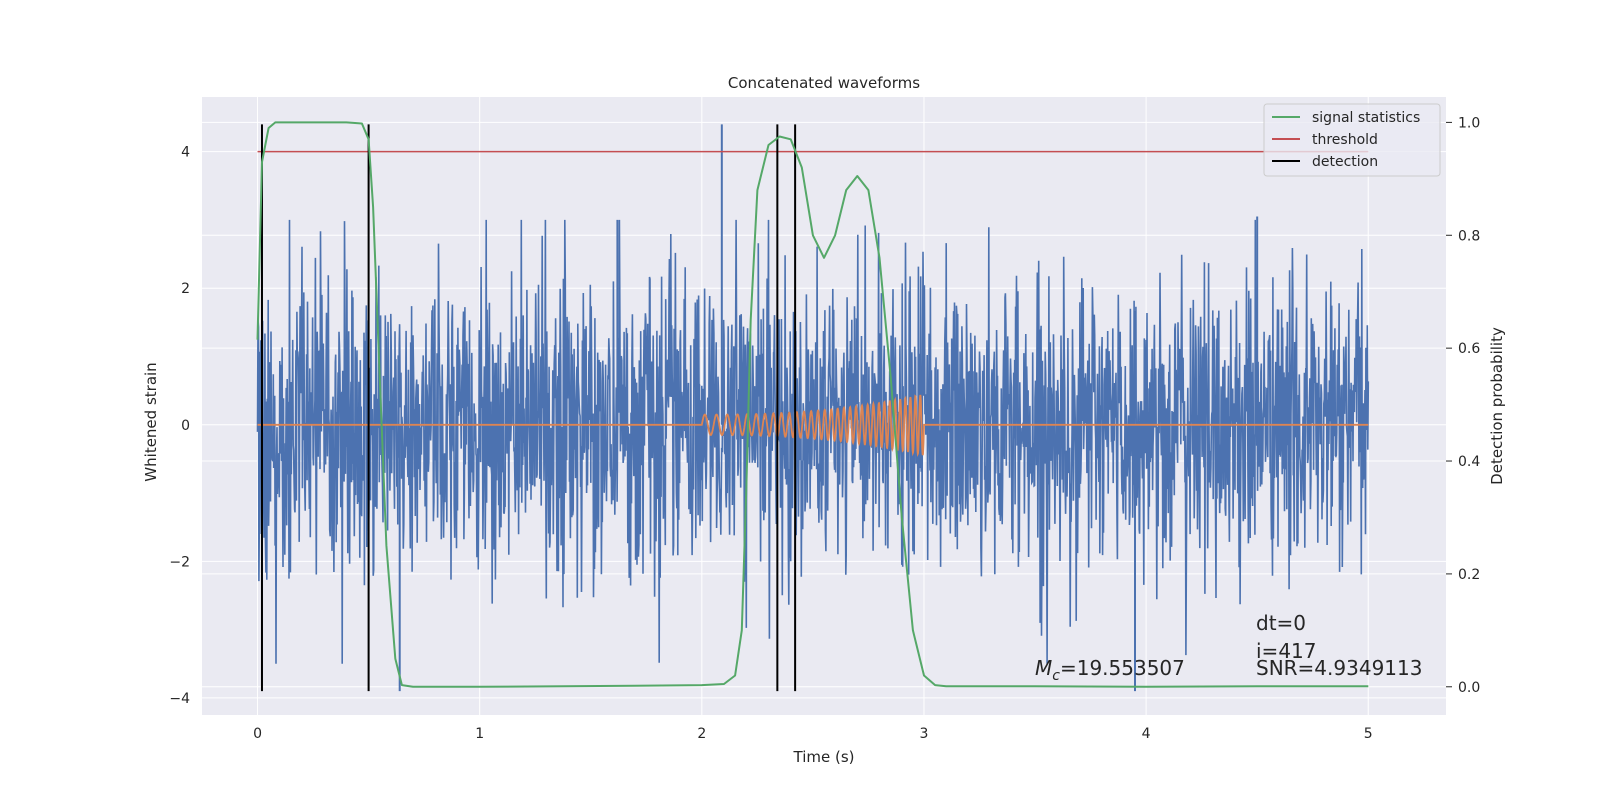 Image resolution: width=1600 pixels, height=800 pixels. What do you see at coordinates (813, 425) in the screenshot?
I see `chirp-series-line` at bounding box center [813, 425].